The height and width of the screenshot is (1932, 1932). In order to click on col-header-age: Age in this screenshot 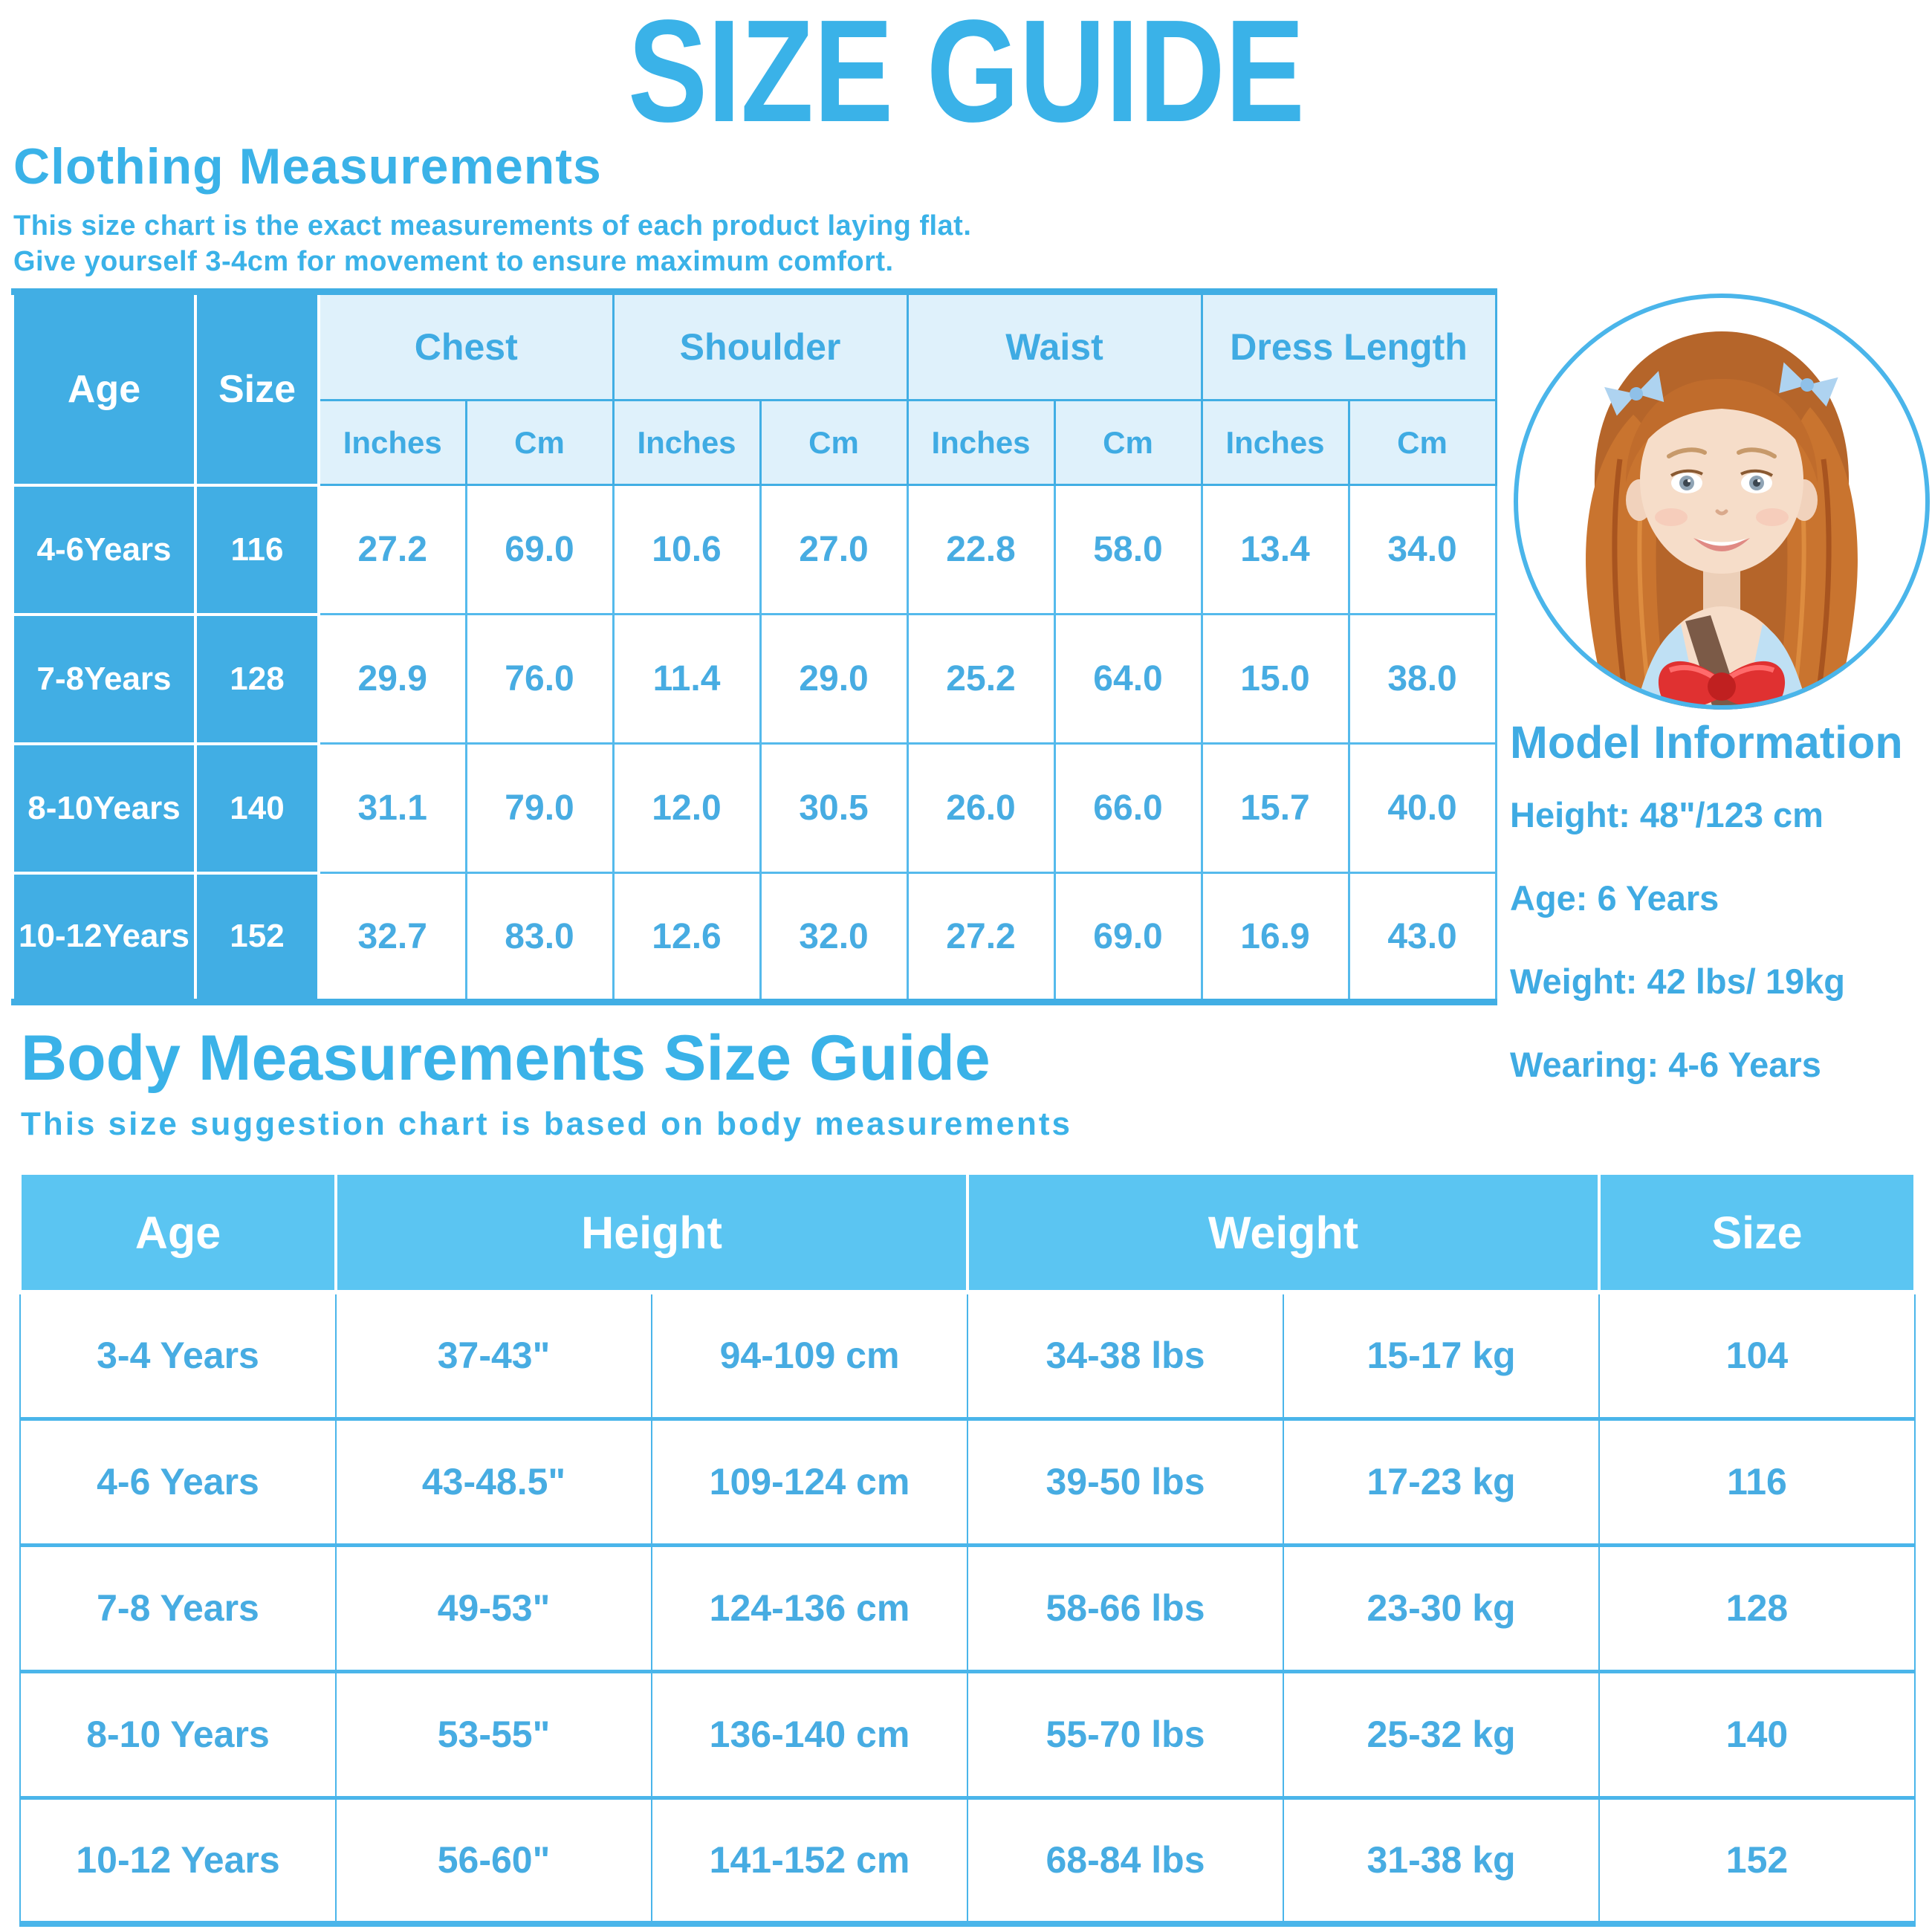, I will do `click(104, 388)`.